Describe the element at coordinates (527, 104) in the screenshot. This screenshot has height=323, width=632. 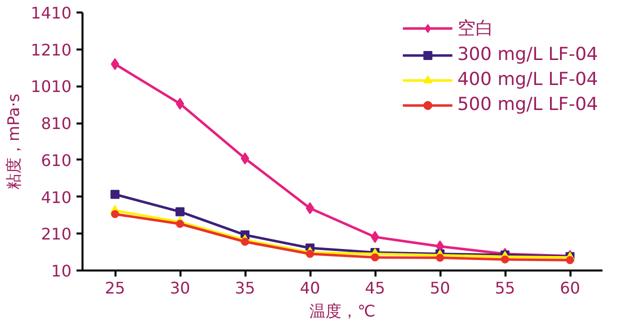
I see `legend-label: 500 mg/L LF-04` at that location.